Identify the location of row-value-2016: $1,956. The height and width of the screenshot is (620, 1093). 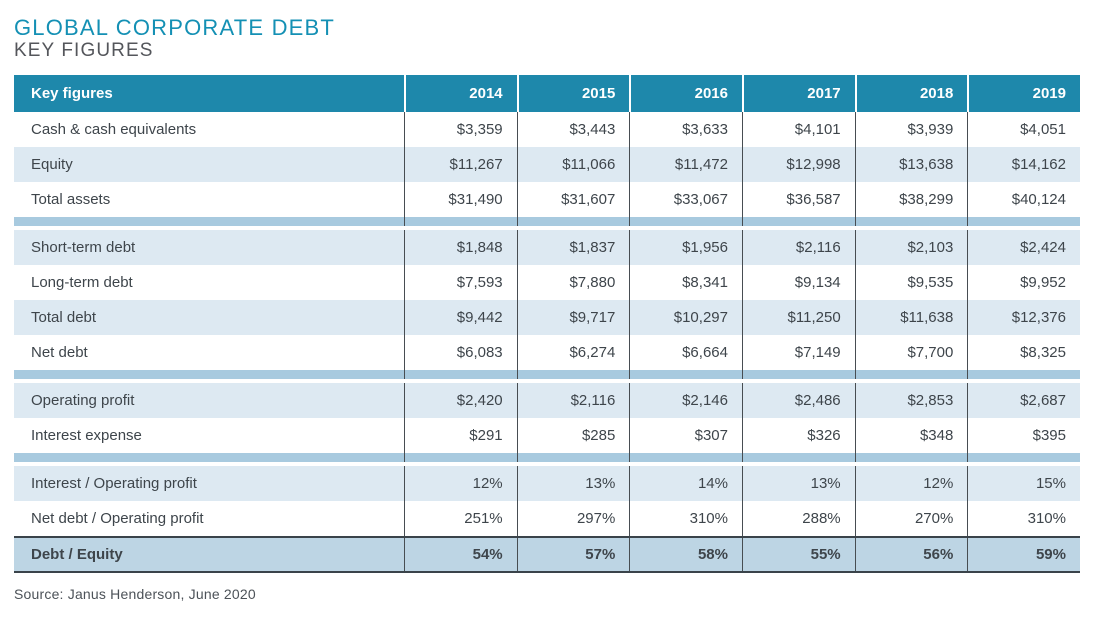
(685, 248).